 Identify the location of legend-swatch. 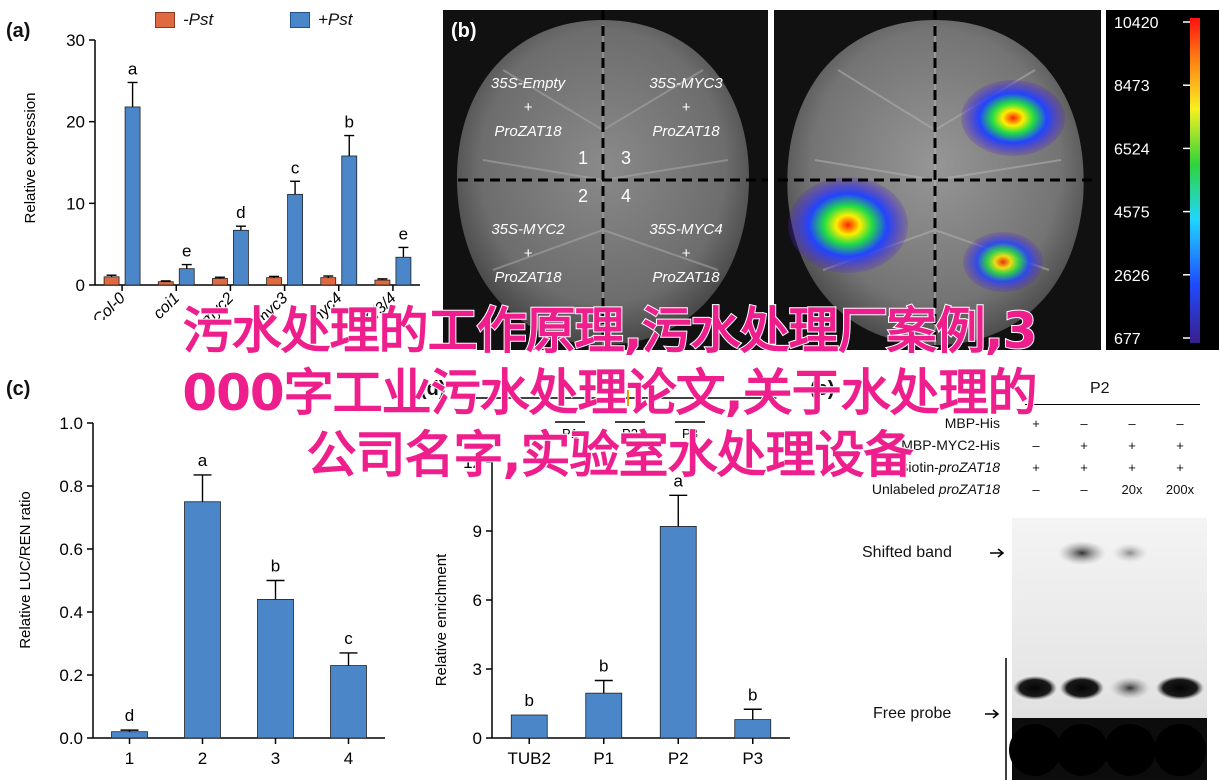
(165, 20).